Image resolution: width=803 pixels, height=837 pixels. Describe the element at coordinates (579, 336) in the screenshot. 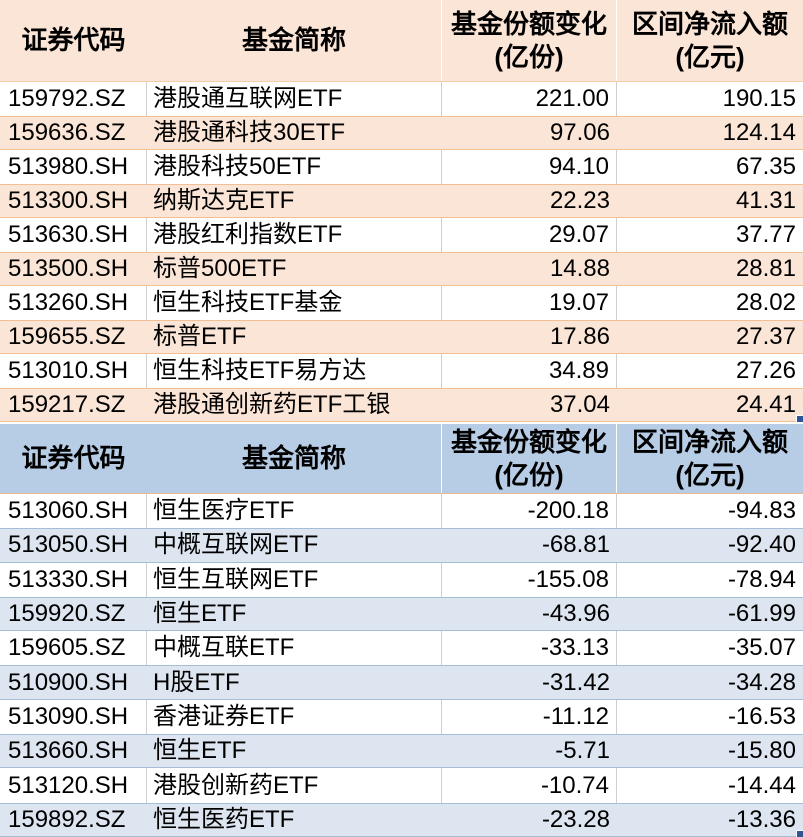

I see `share-change-cell: 17.86` at that location.